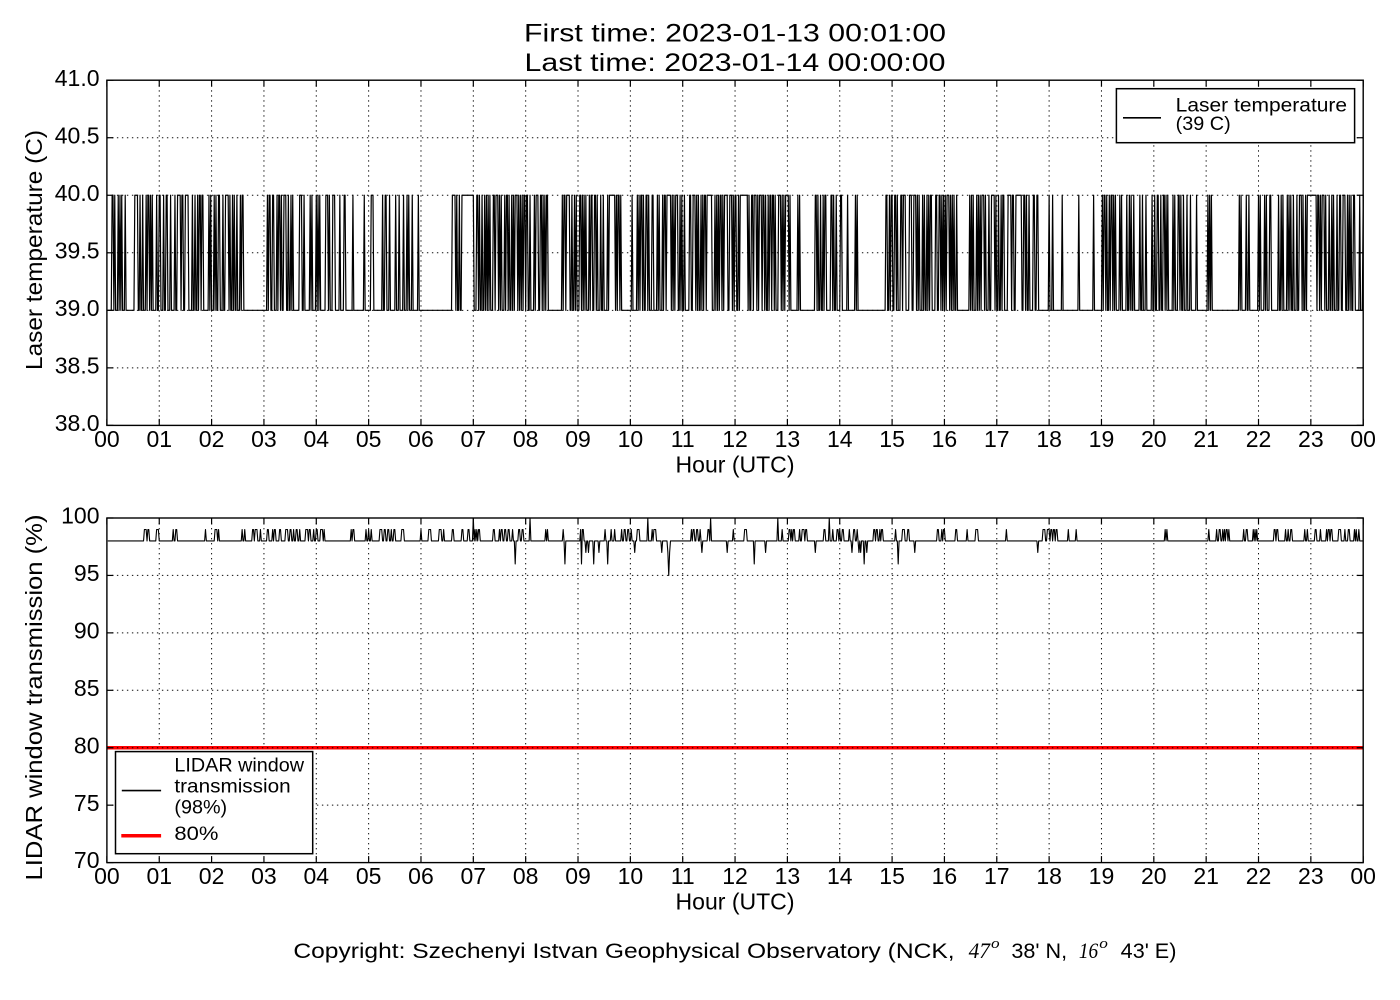 This screenshot has width=1400, height=1000. Describe the element at coordinates (77, 308) in the screenshot. I see `svg-text: 39.0` at that location.